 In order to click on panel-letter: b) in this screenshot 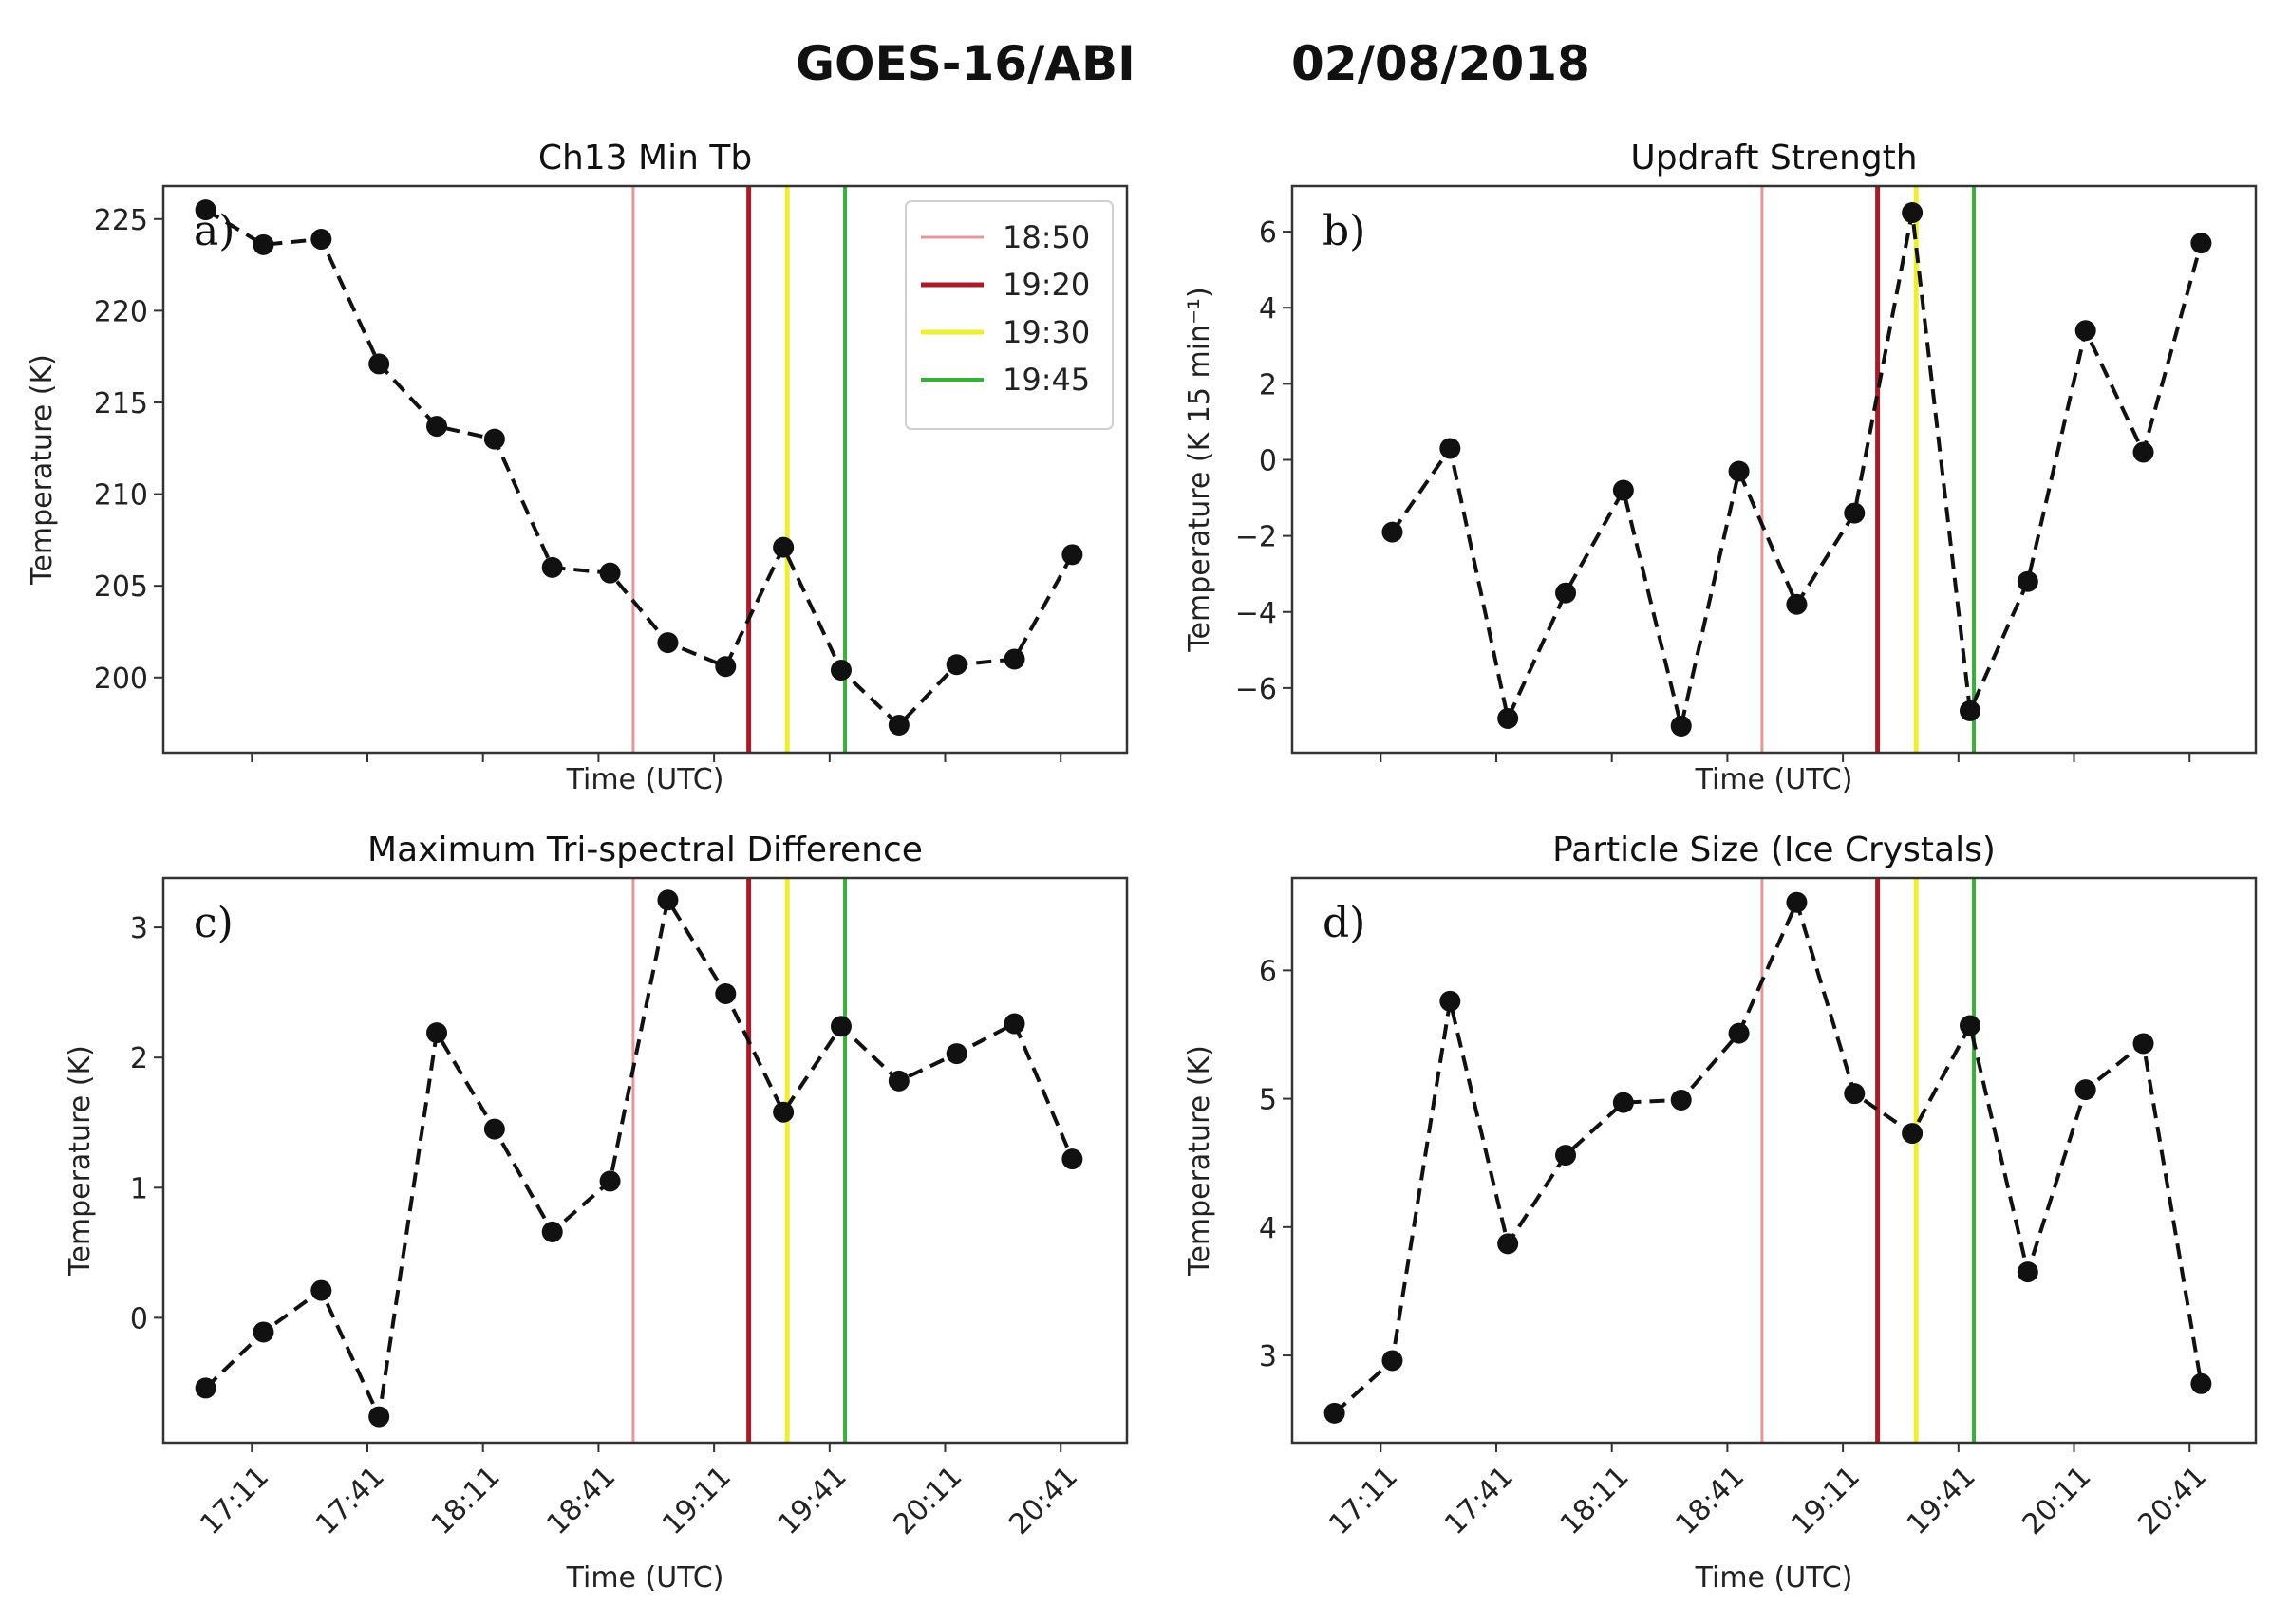, I will do `click(1344, 231)`.